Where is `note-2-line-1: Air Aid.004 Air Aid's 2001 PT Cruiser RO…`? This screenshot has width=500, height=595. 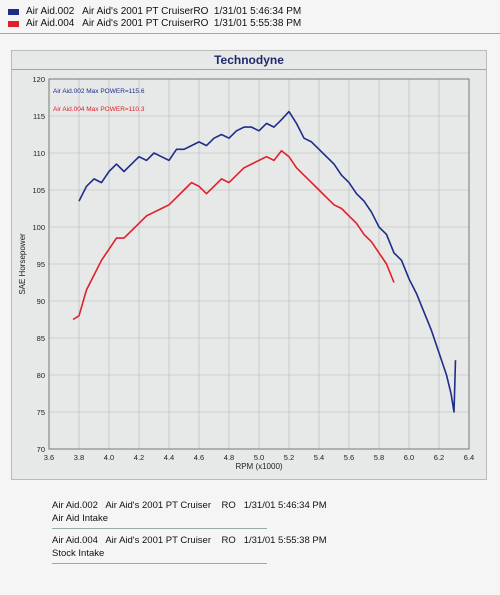 note-2-line-1: Air Aid.004 Air Aid's 2001 PT Cruiser RO… is located at coordinates (189, 540).